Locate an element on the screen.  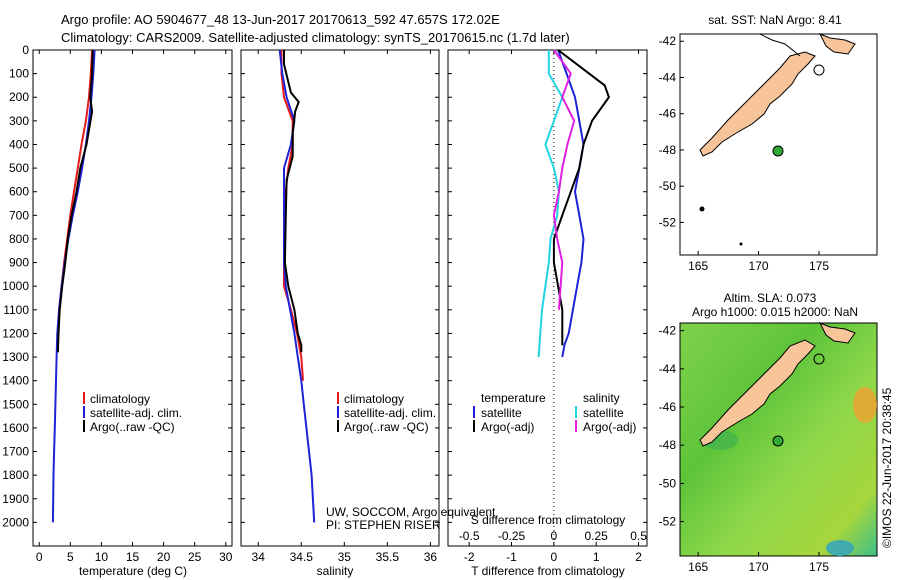
x-tick-label: -1 is located at coordinates (511, 557).